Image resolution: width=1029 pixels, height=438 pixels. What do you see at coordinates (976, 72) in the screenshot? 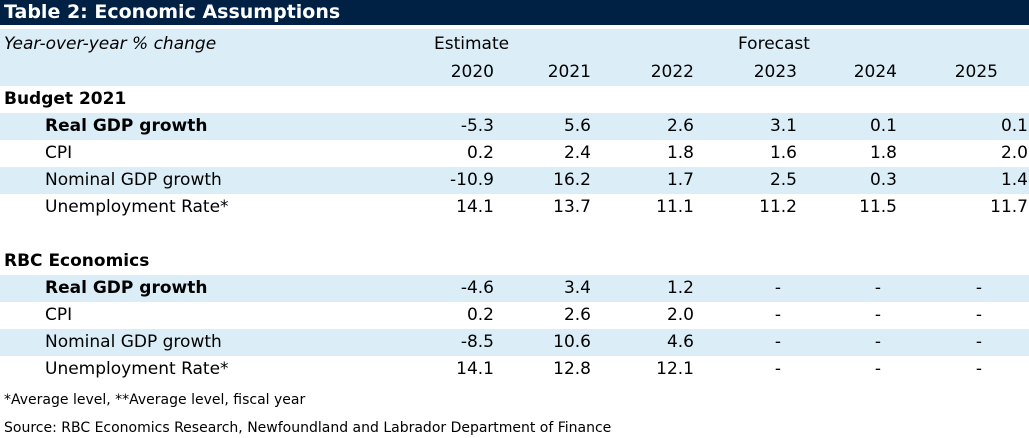
I see `year-header: 2025` at bounding box center [976, 72].